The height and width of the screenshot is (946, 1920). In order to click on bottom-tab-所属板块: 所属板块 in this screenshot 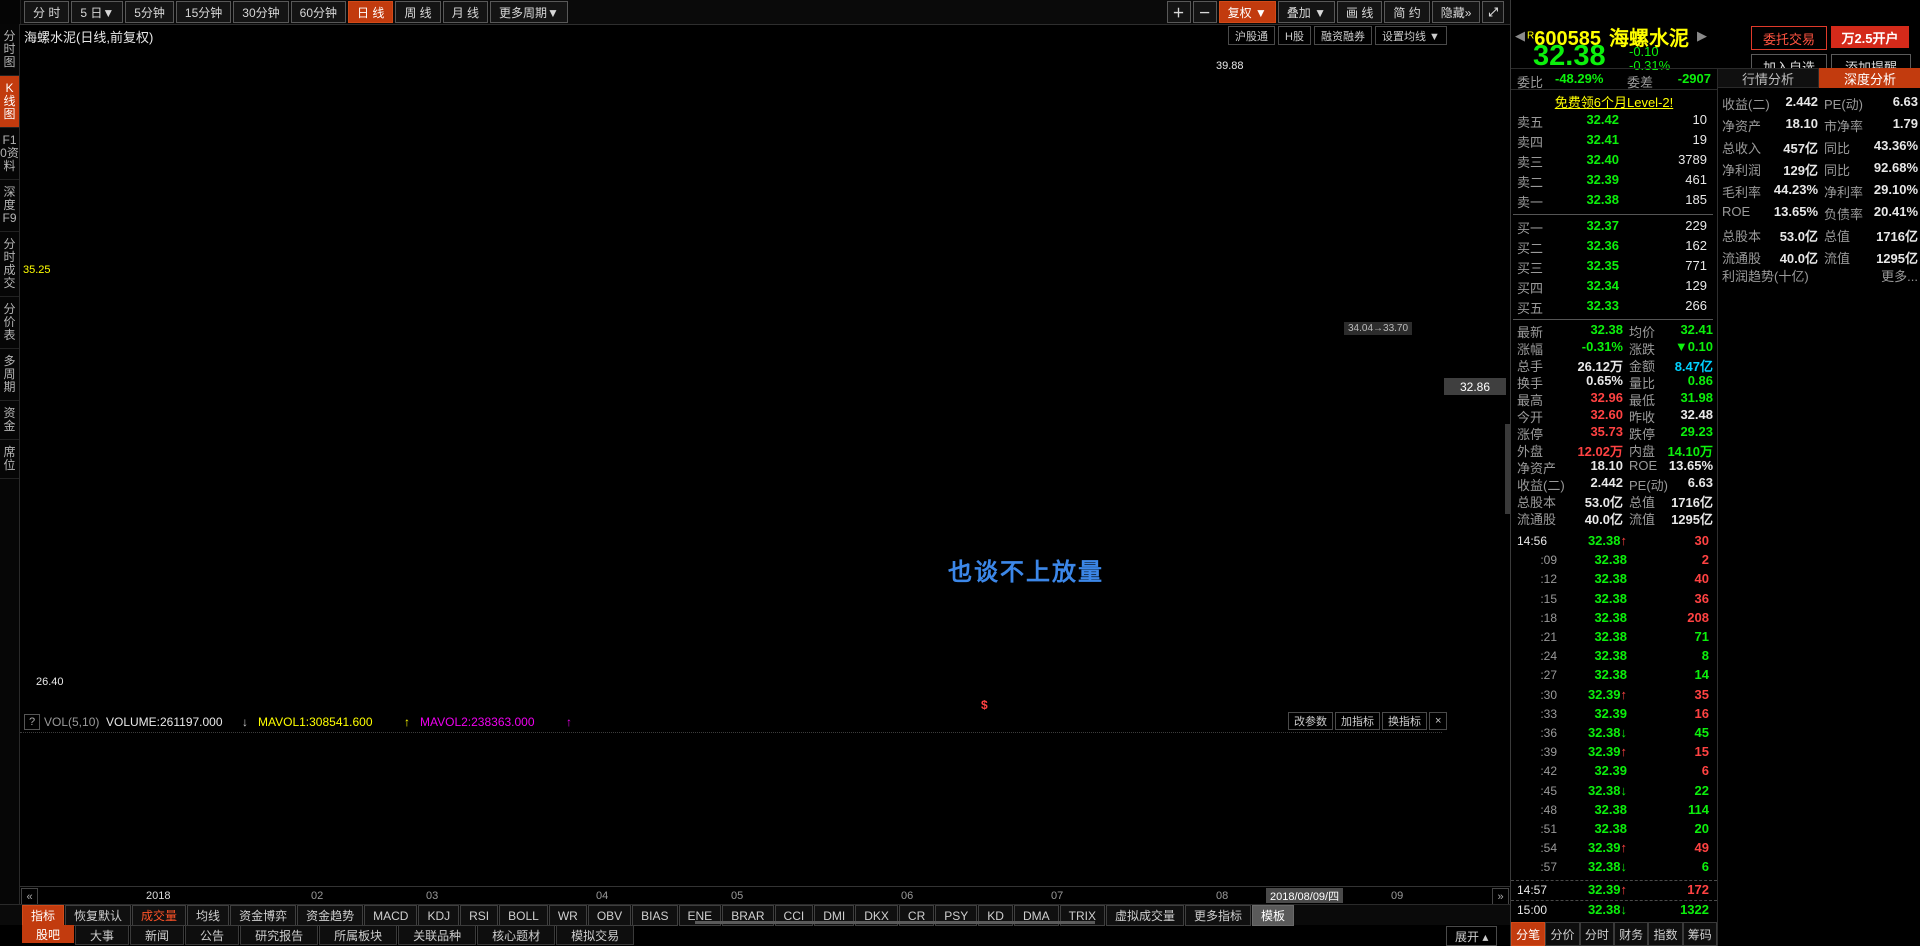, I will do `click(358, 935)`.